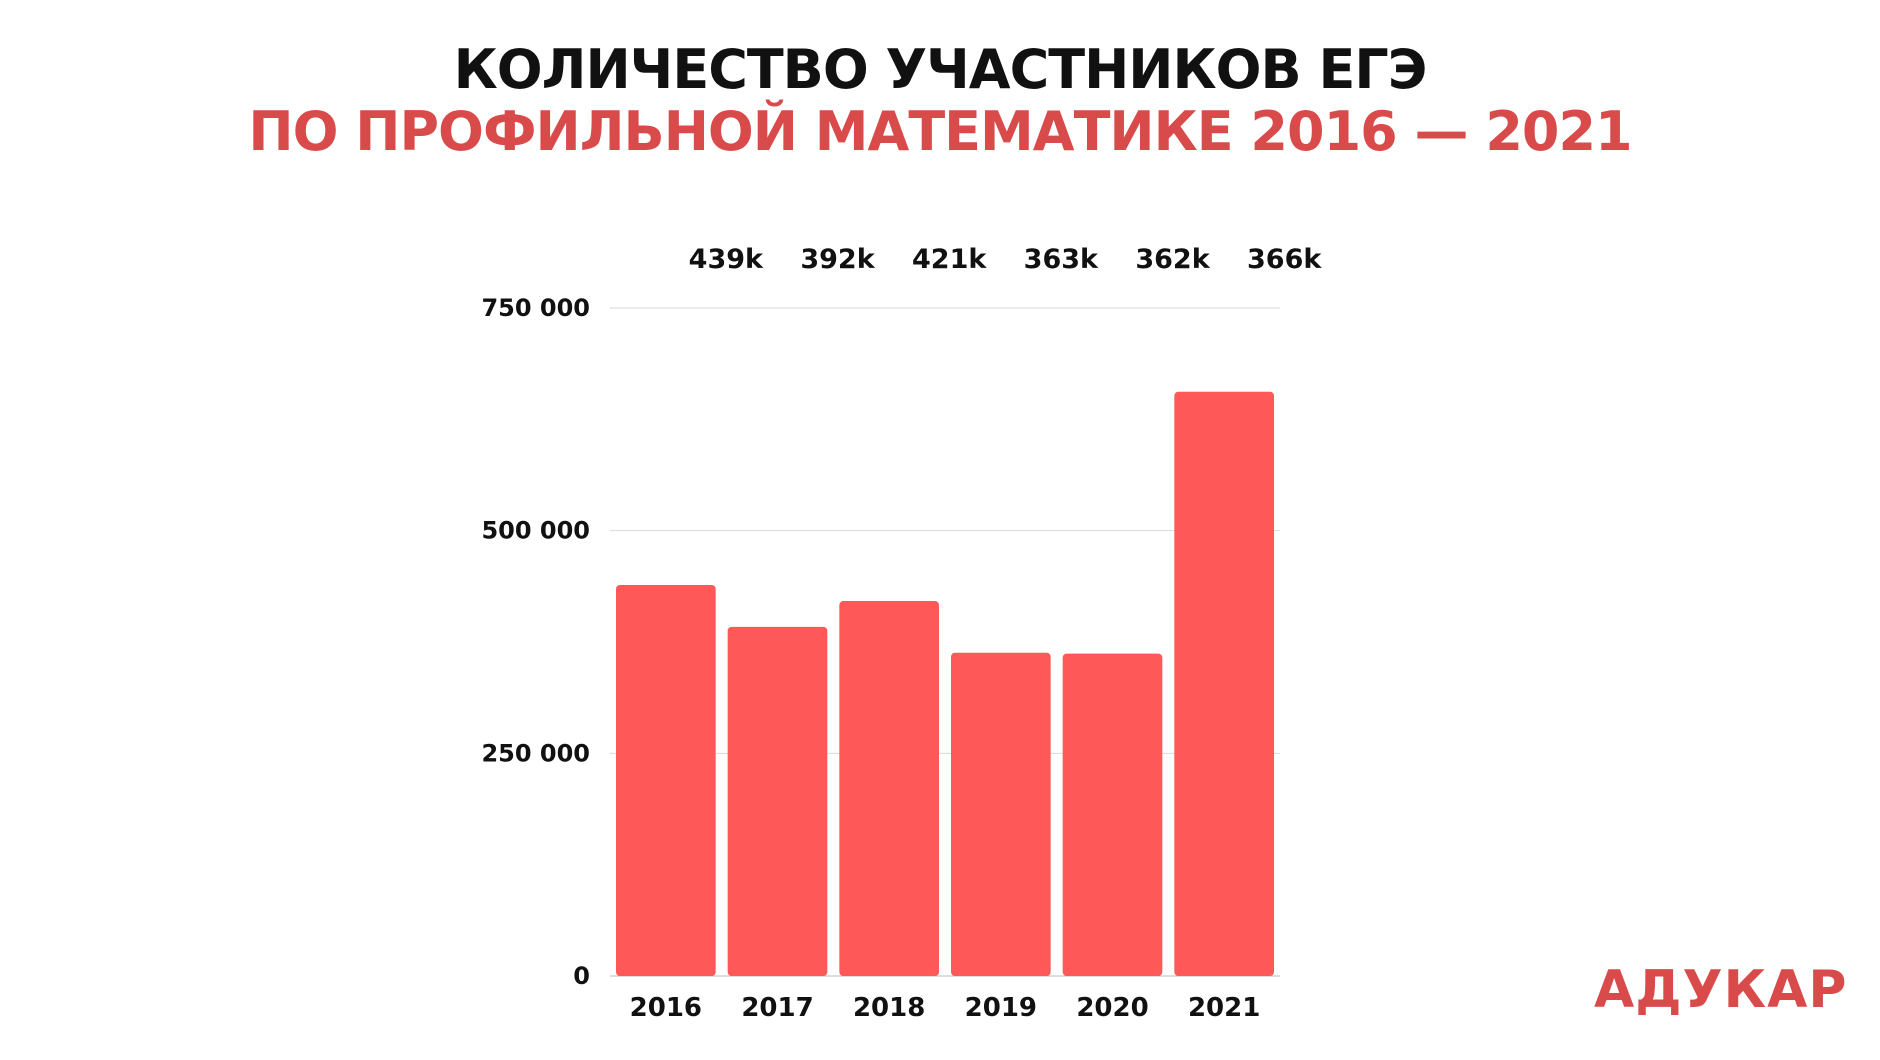  Describe the element at coordinates (1112, 814) in the screenshot. I see `bar-2020` at that location.